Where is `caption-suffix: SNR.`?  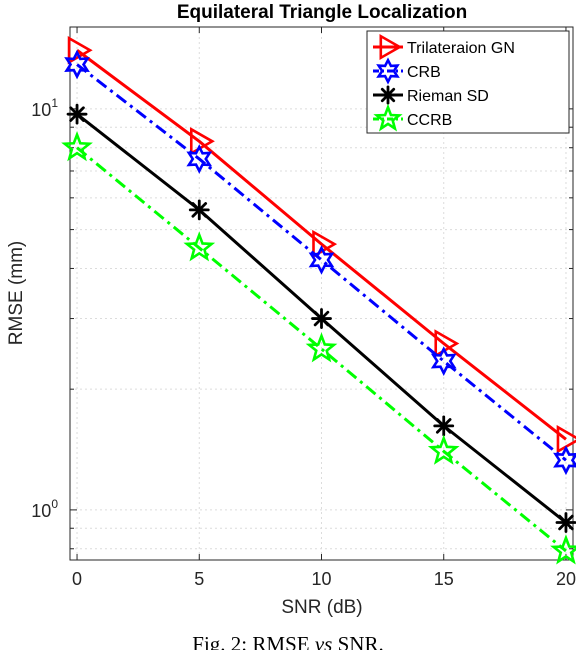
caption-suffix: SNR. is located at coordinates (357, 641).